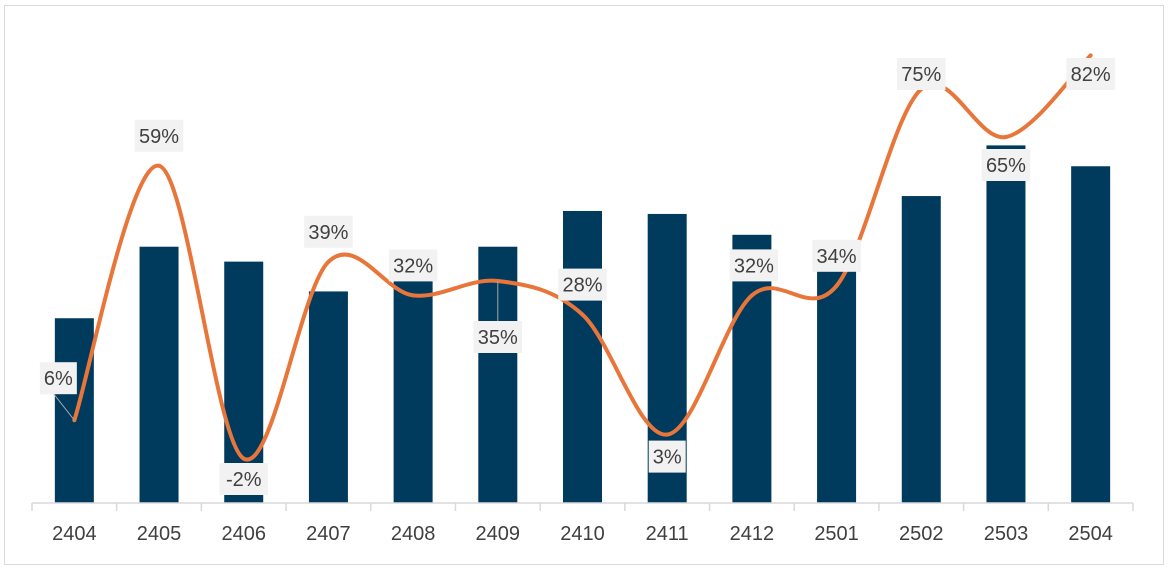  I want to click on leader-line, so click(63, 406).